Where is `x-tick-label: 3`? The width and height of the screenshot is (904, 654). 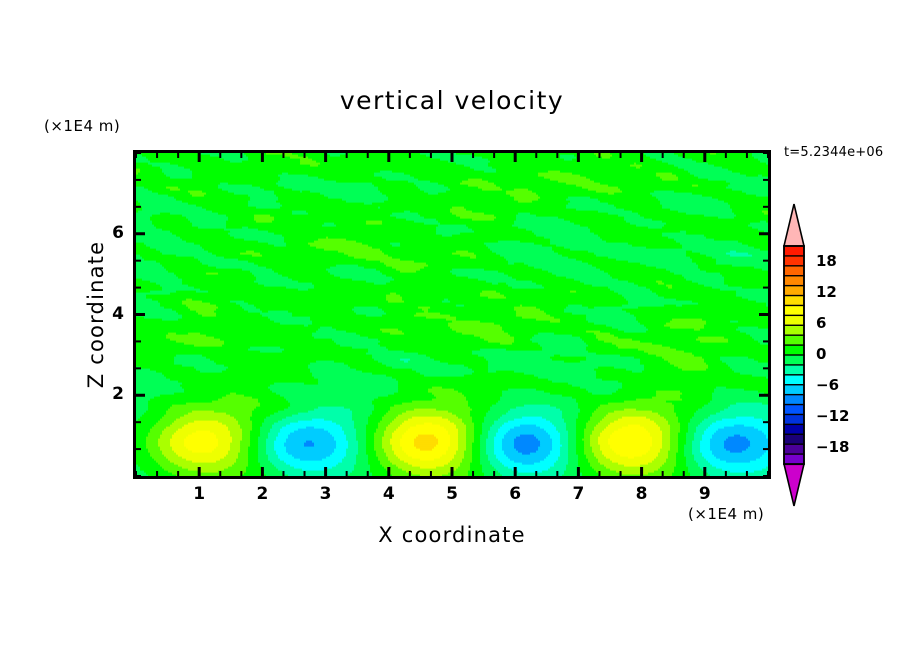 x-tick-label: 3 is located at coordinates (325, 494).